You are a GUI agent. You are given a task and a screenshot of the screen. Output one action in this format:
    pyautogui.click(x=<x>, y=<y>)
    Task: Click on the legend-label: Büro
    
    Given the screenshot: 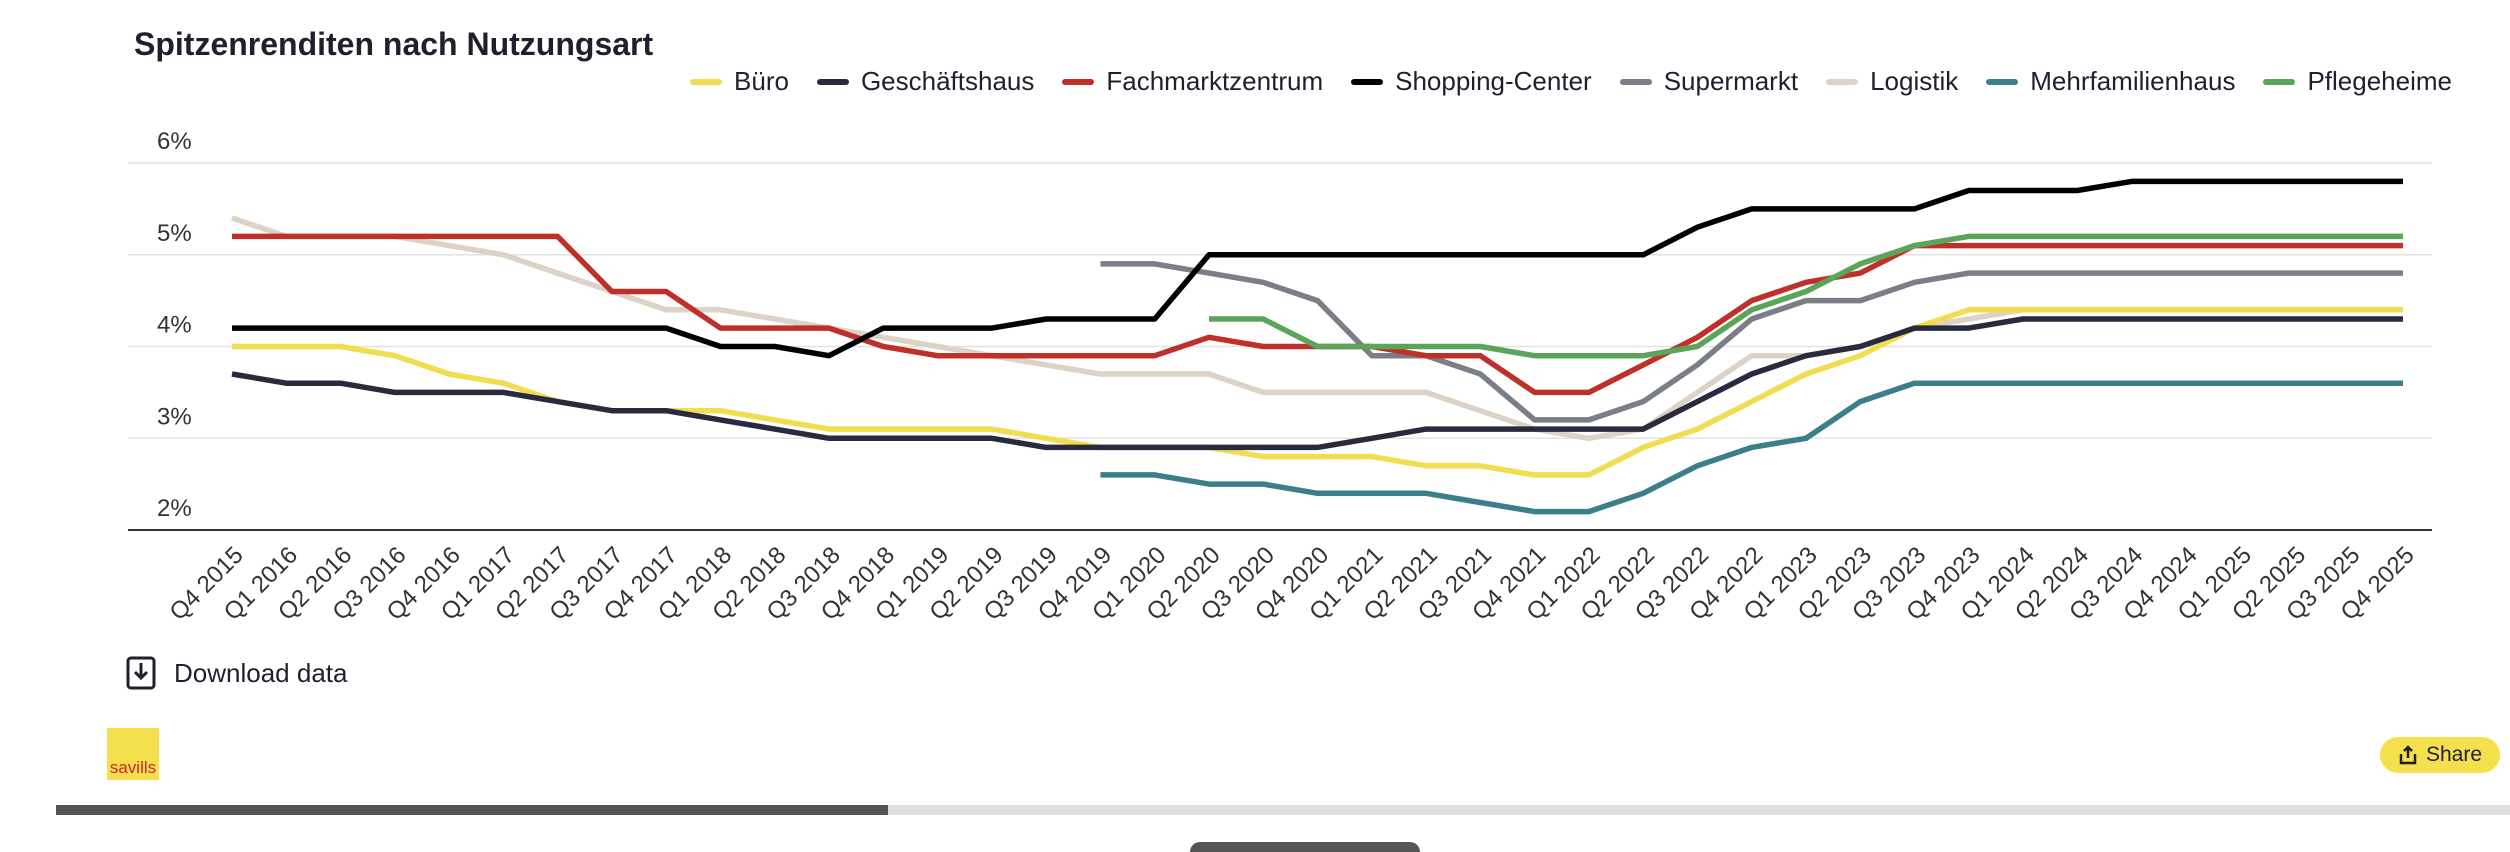 What is the action you would take?
    pyautogui.click(x=761, y=81)
    